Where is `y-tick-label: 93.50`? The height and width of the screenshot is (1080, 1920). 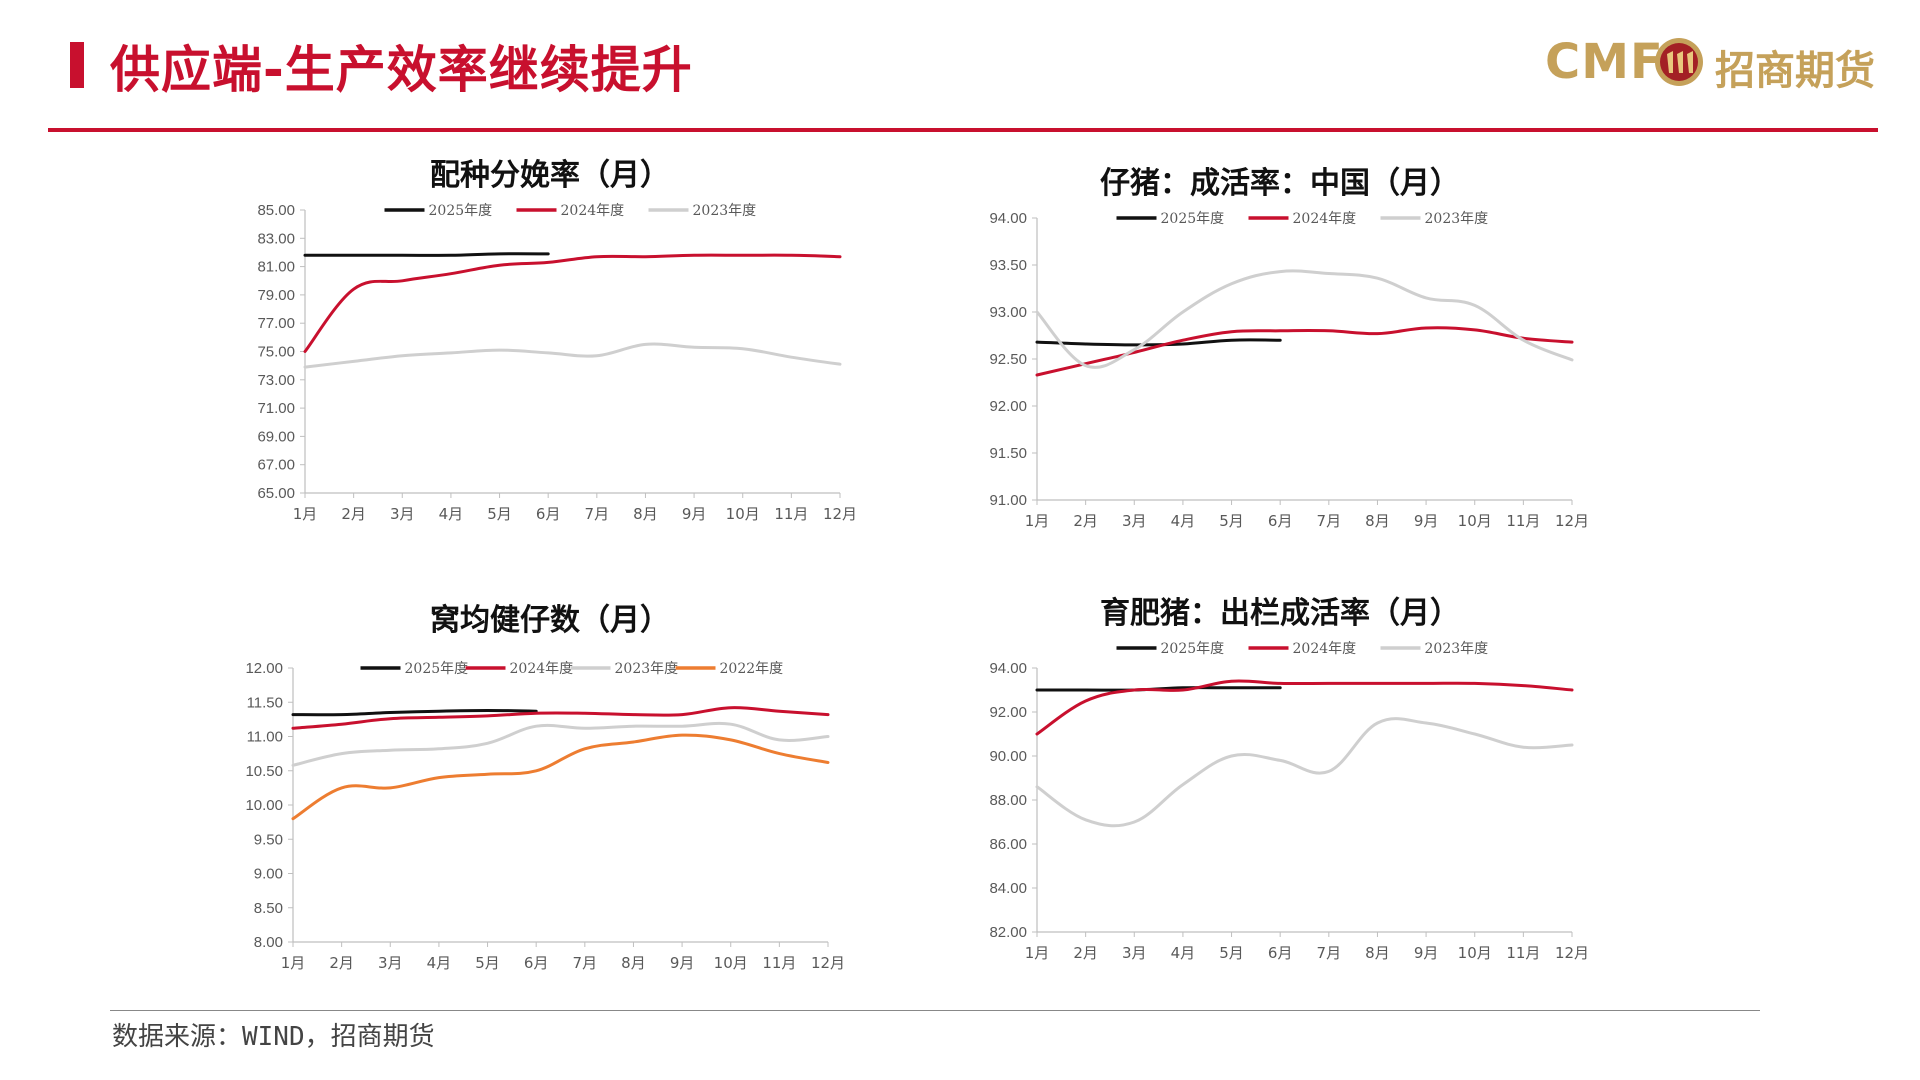 y-tick-label: 93.50 is located at coordinates (1008, 265).